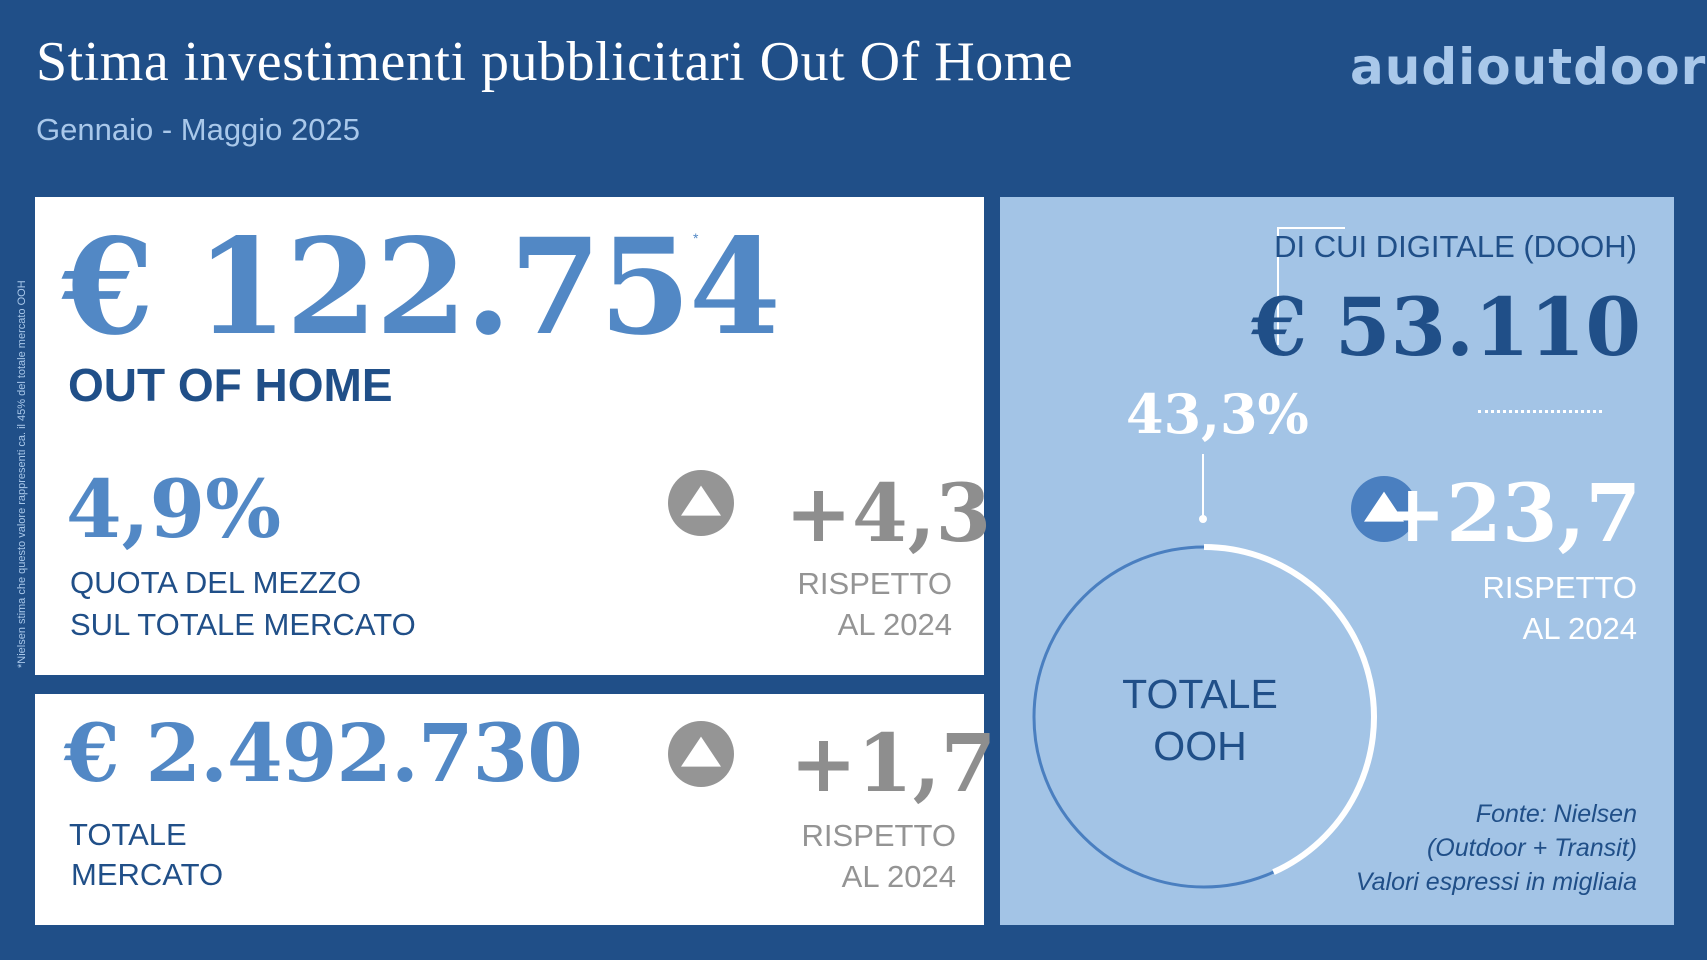 The width and height of the screenshot is (1707, 960). What do you see at coordinates (198, 129) in the screenshot?
I see `page-subtitle: Gennaio - Maggio 2025` at bounding box center [198, 129].